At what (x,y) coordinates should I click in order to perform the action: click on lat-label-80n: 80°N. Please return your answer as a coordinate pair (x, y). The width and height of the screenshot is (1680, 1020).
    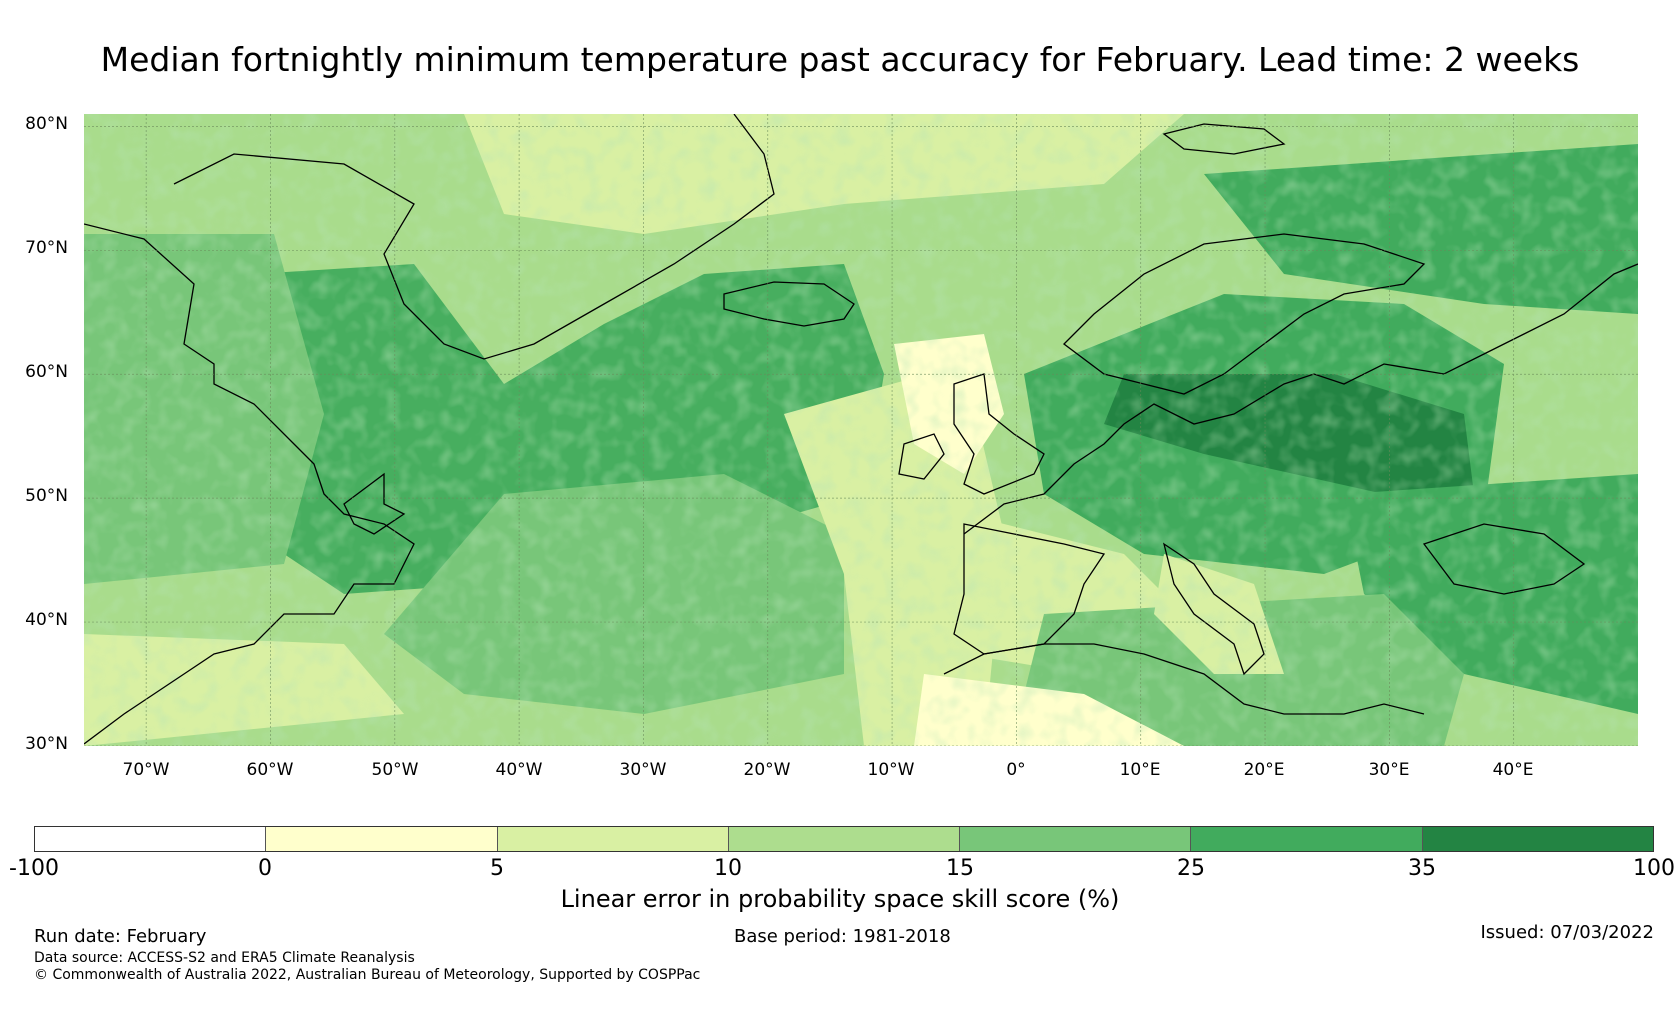
    Looking at the image, I should click on (46, 124).